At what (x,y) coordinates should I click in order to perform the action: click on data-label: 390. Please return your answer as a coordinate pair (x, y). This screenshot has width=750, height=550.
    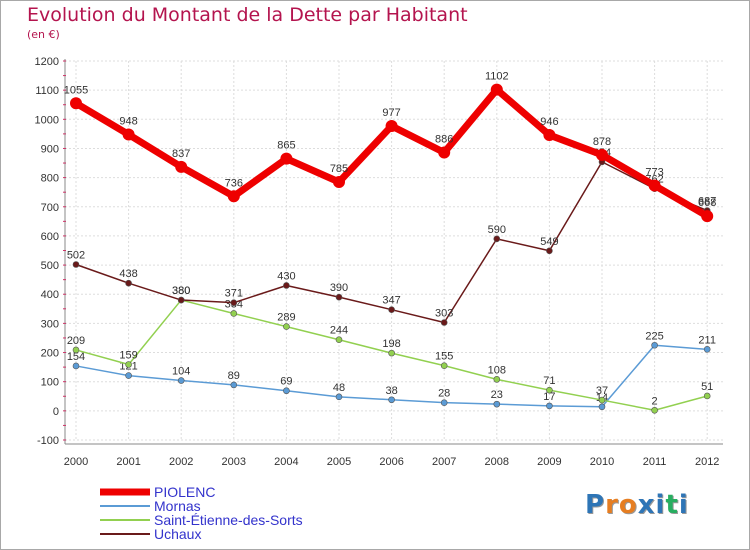
    Looking at the image, I should click on (339, 288).